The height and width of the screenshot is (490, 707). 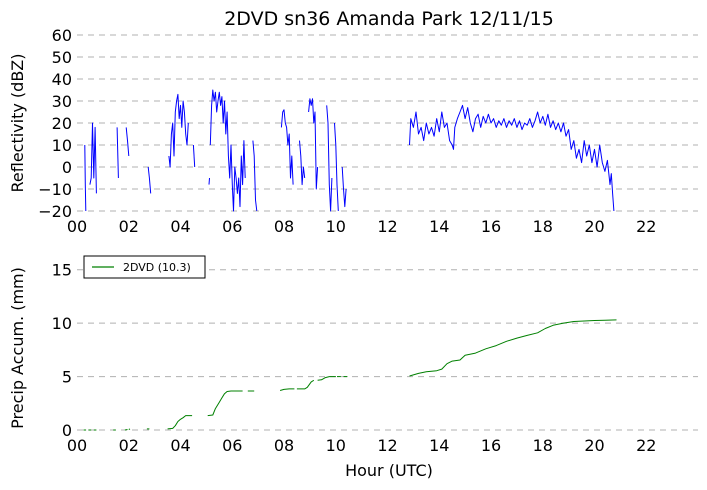 I want to click on accumulation-x-tick-label: 18, so click(x=543, y=445).